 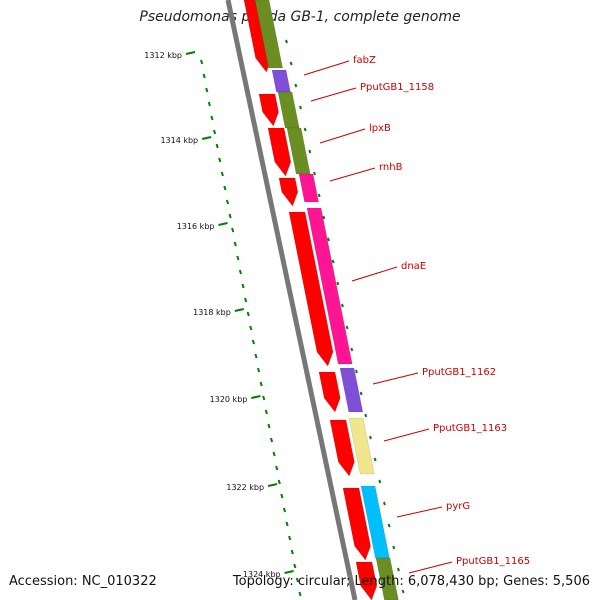 What do you see at coordinates (212, 312) in the screenshot?
I see `kbp-label: 1318 kbp` at bounding box center [212, 312].